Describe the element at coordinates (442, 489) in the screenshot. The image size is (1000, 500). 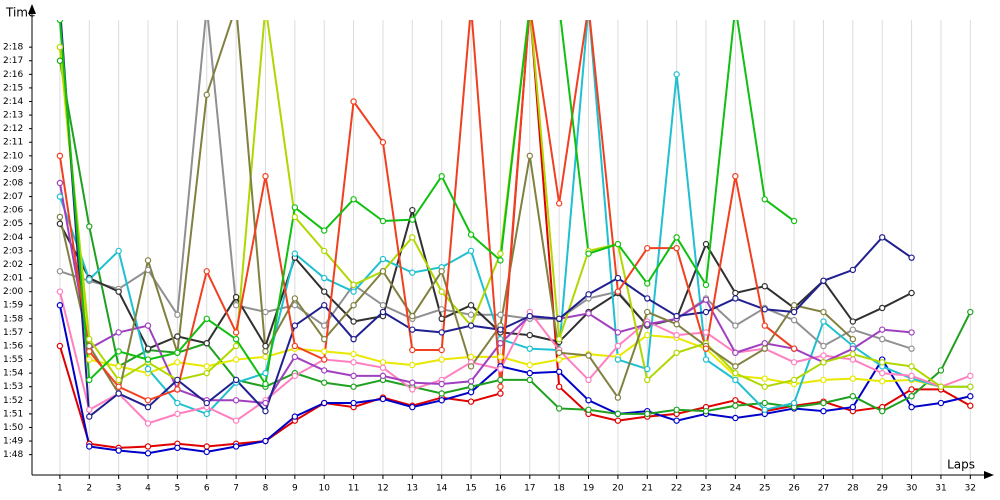
I see `x-tick-label: 14` at that location.